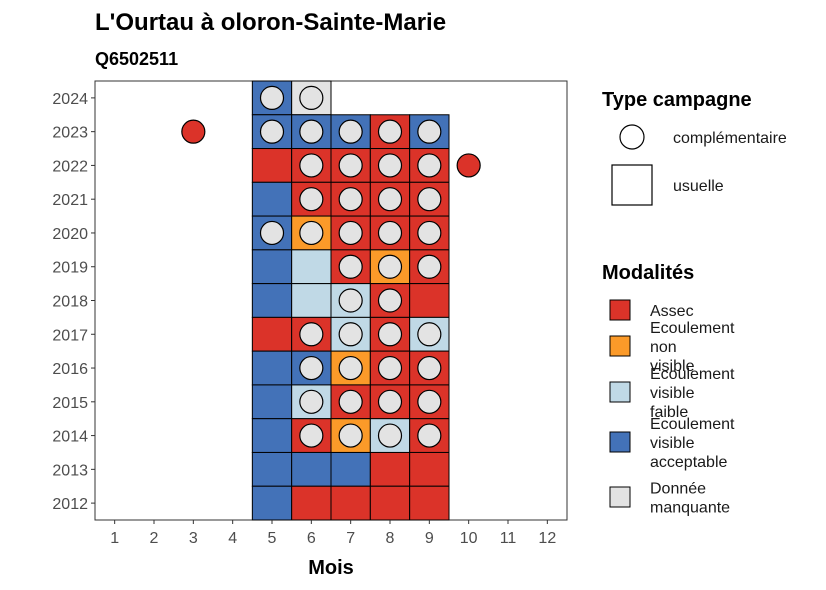  Describe the element at coordinates (692, 443) in the screenshot. I see `legend-modality-label: Ecoulement visible acceptable` at that location.